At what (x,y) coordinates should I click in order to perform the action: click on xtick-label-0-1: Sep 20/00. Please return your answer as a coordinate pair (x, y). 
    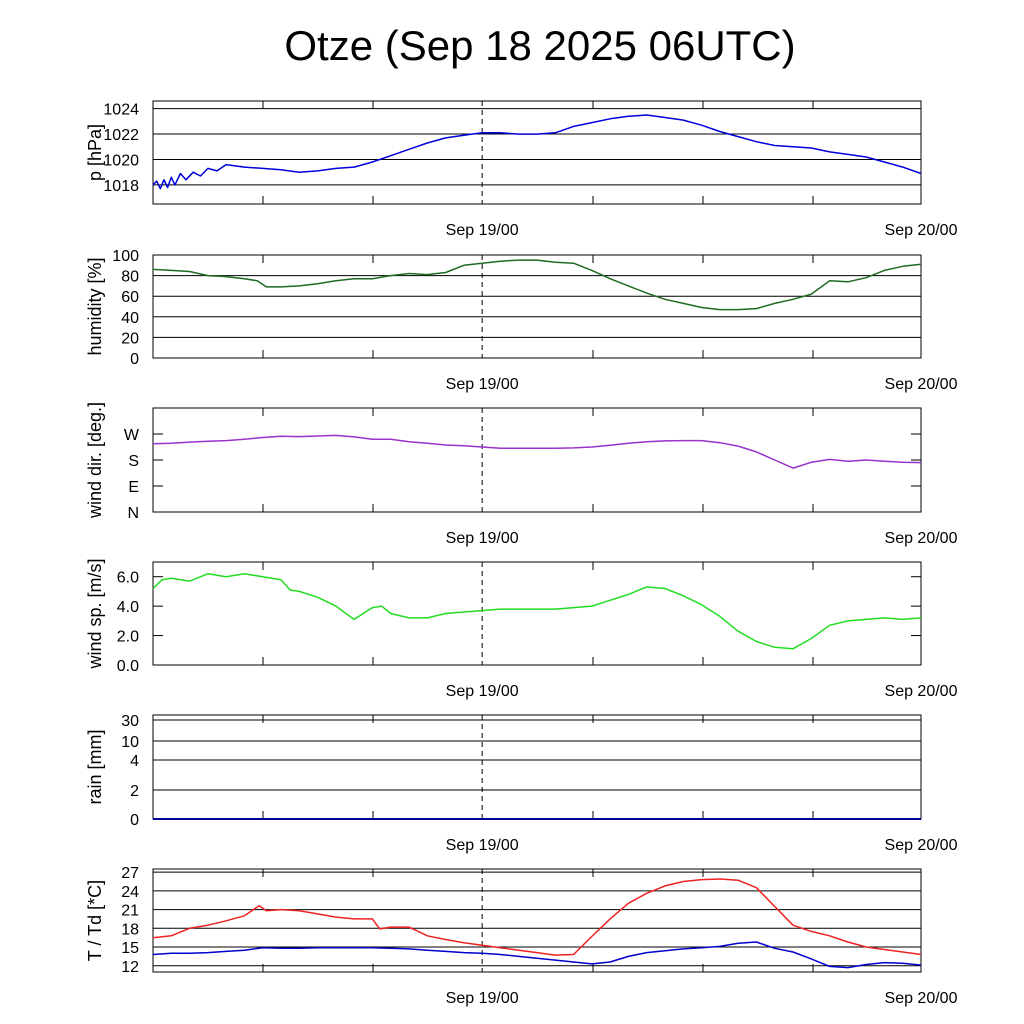
    Looking at the image, I should click on (921, 230).